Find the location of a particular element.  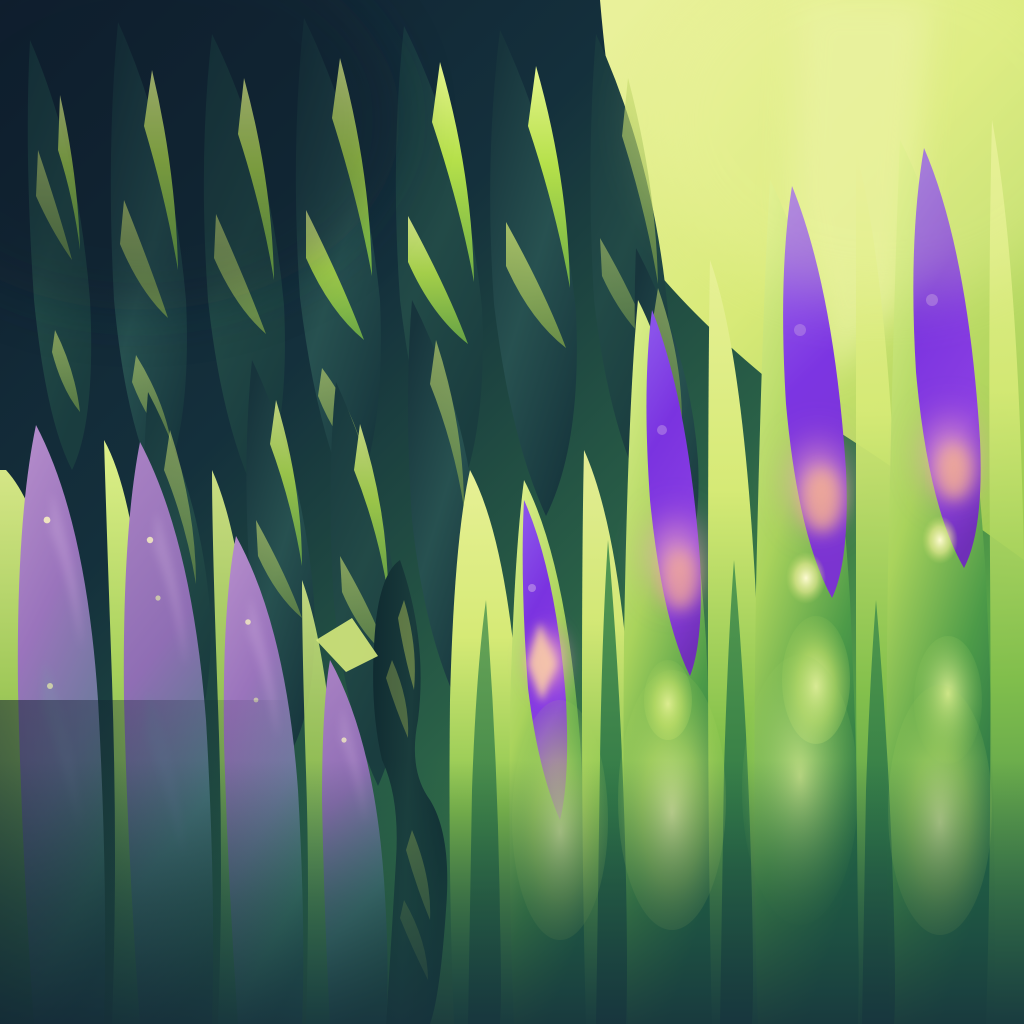

blade-edge is located at coordinates (347, 645).